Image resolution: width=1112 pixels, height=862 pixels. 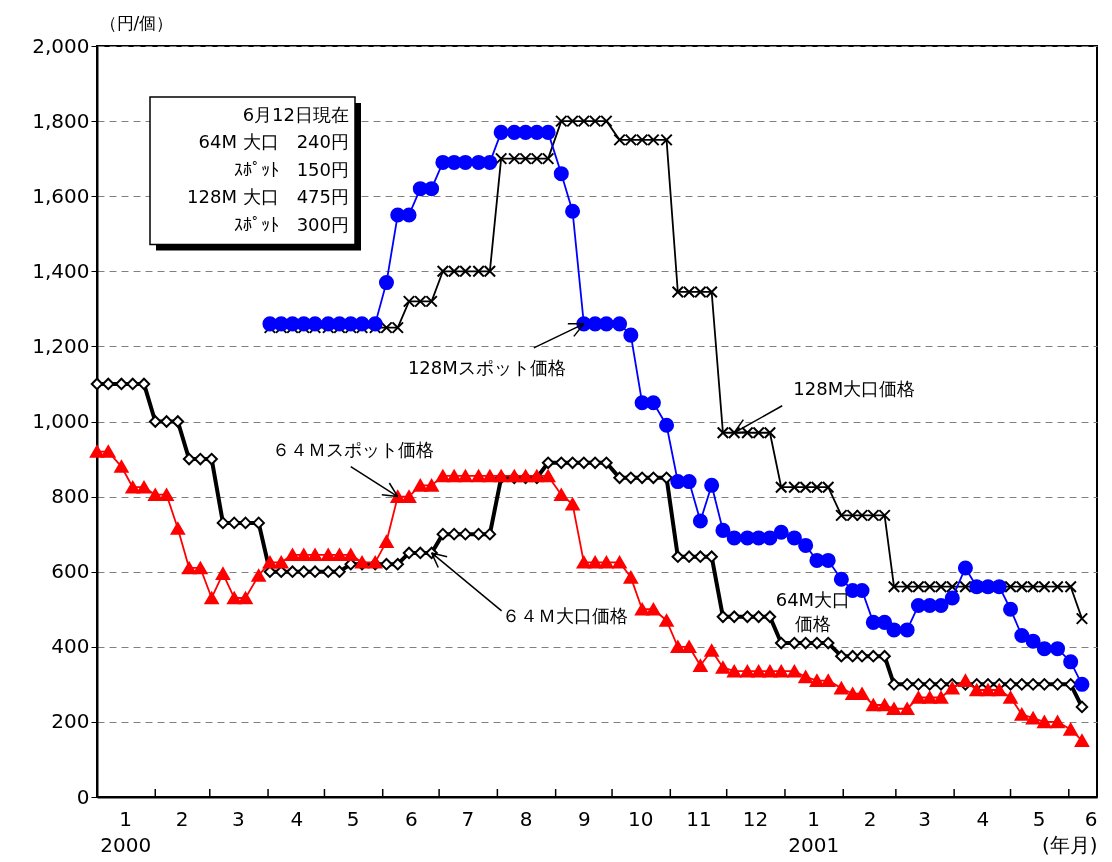 I want to click on x-tick-label: 11, so click(x=699, y=818).